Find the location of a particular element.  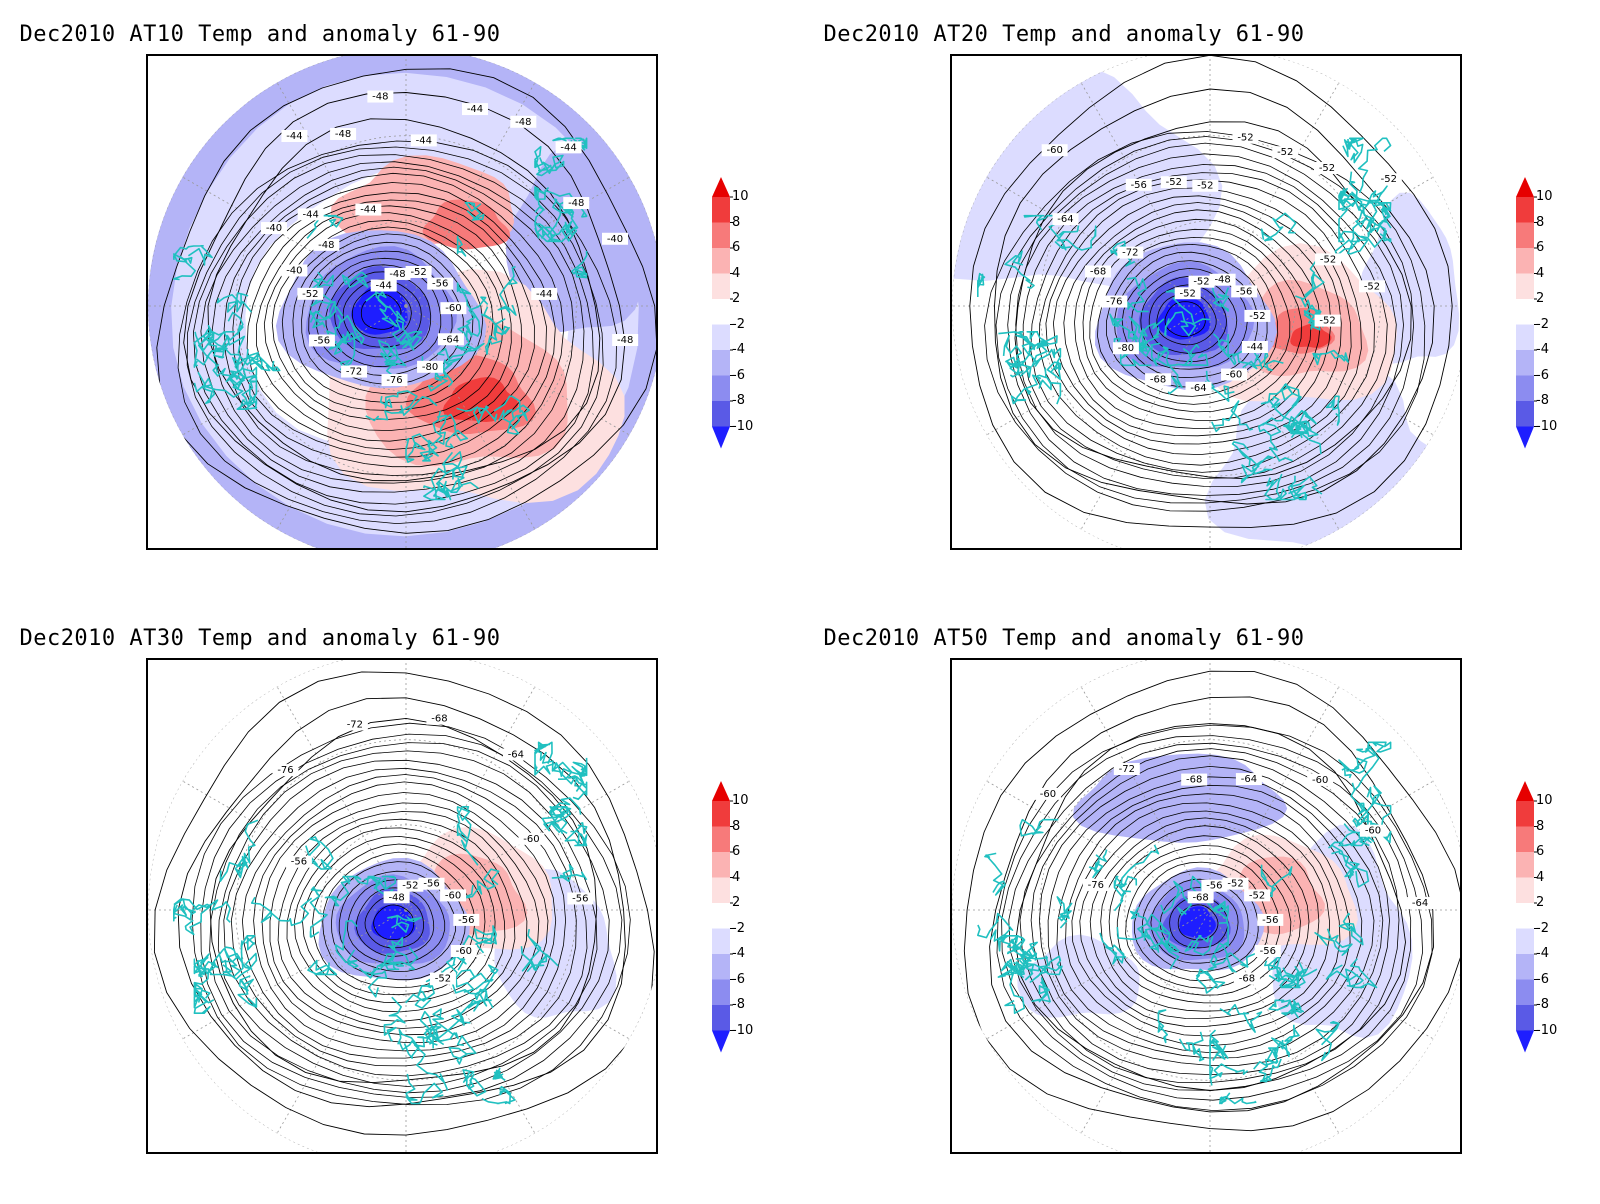

coastline is located at coordinates (380, 923).